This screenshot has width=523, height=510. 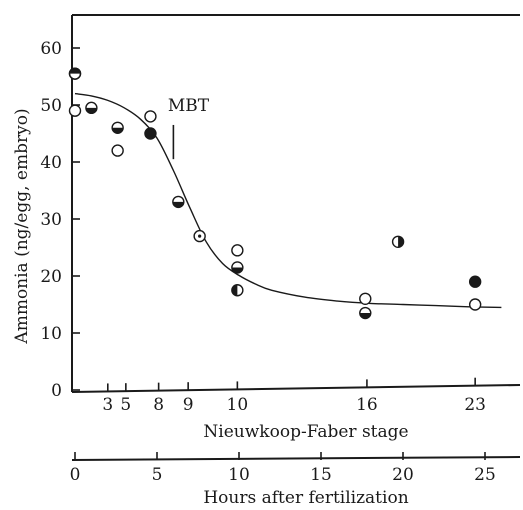 What do you see at coordinates (158, 405) in the screenshot?
I see `stage-tick-label: 8` at bounding box center [158, 405].